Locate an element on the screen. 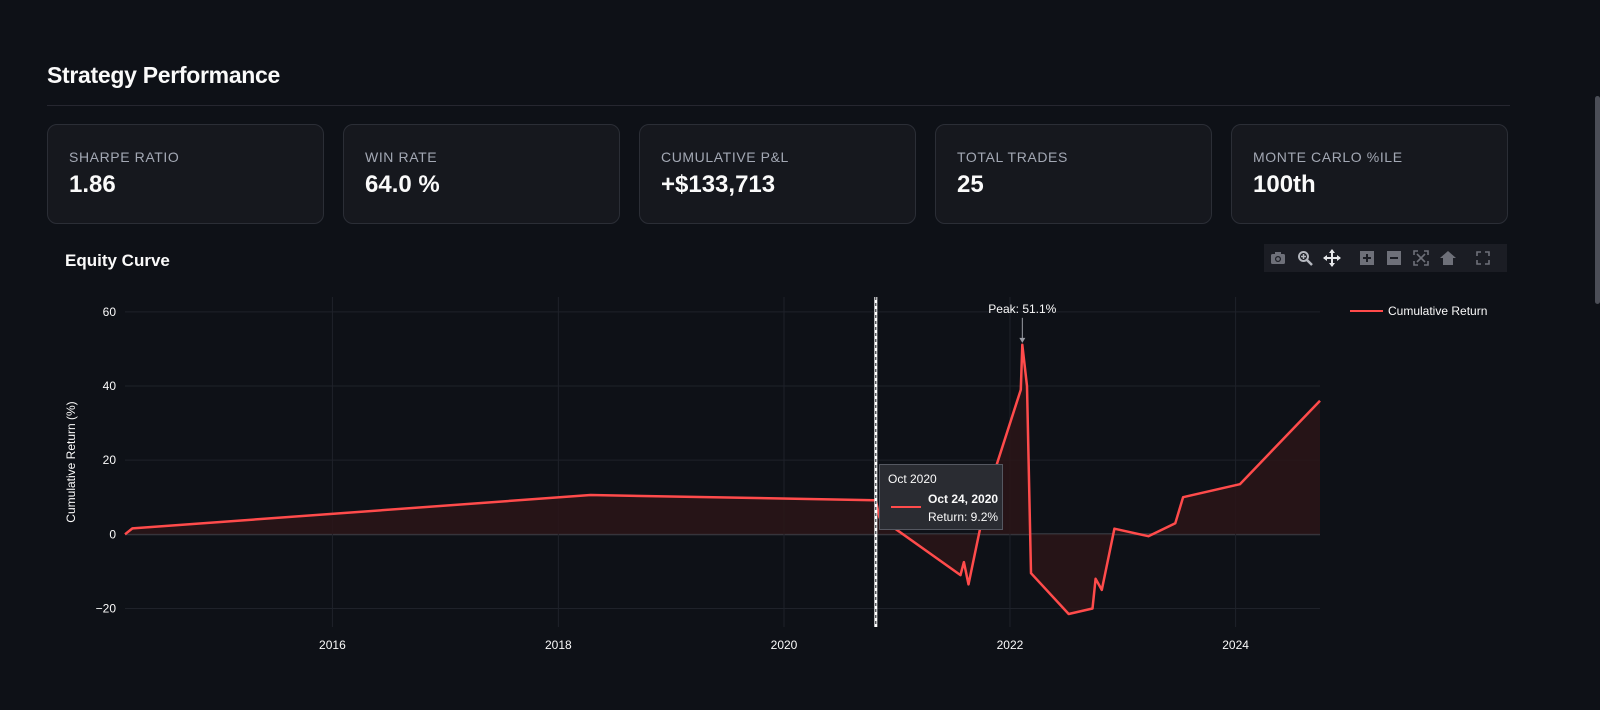 This screenshot has width=1600, height=710. metric-card-monte-carlo: MONTE CARLO %ILE 100th is located at coordinates (1369, 174).